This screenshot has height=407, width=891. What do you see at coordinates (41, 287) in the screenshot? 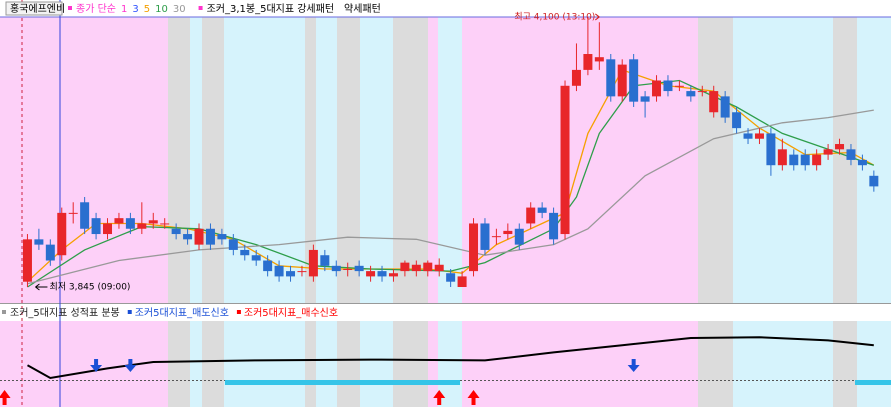
I see `low-arrow` at bounding box center [41, 287].